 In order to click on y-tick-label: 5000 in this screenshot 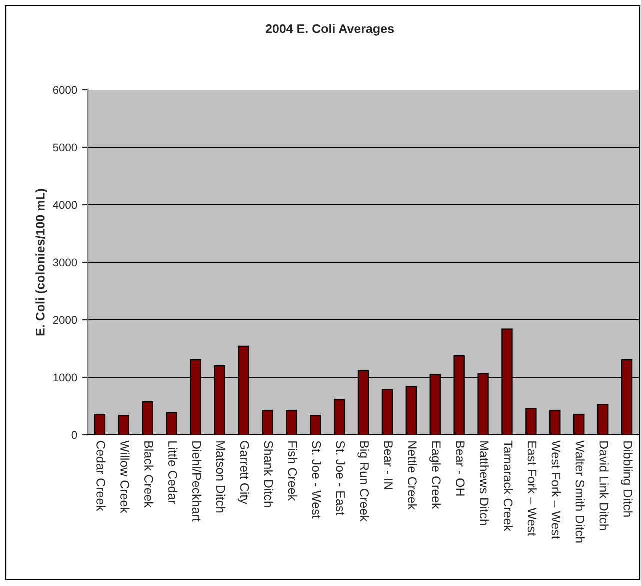, I will do `click(65, 148)`.